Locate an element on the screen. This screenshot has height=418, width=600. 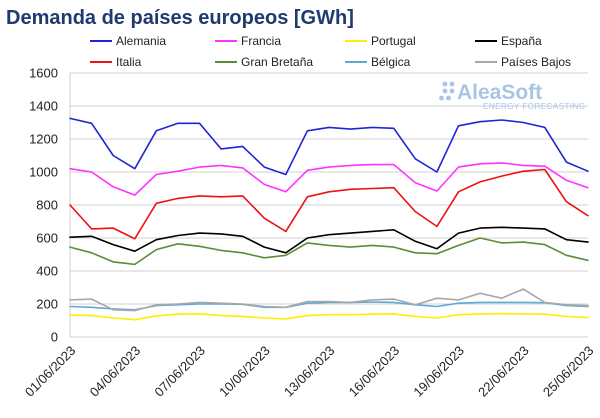
brand-logo: AleaSoft ENERGY FORECASTING is located at coordinates (512, 96).